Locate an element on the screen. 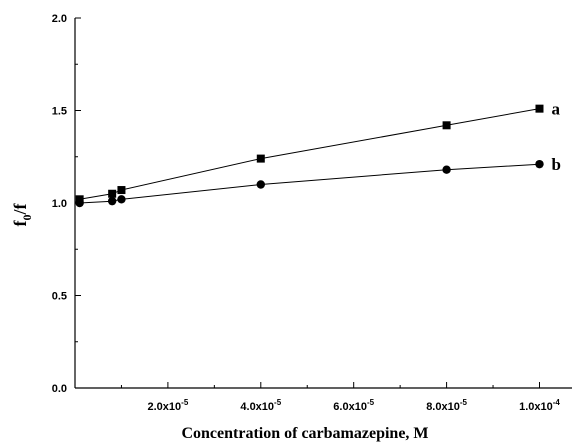 This screenshot has width=574, height=447. x-tick-label: 4.0x10⁻⁵ is located at coordinates (260, 405).